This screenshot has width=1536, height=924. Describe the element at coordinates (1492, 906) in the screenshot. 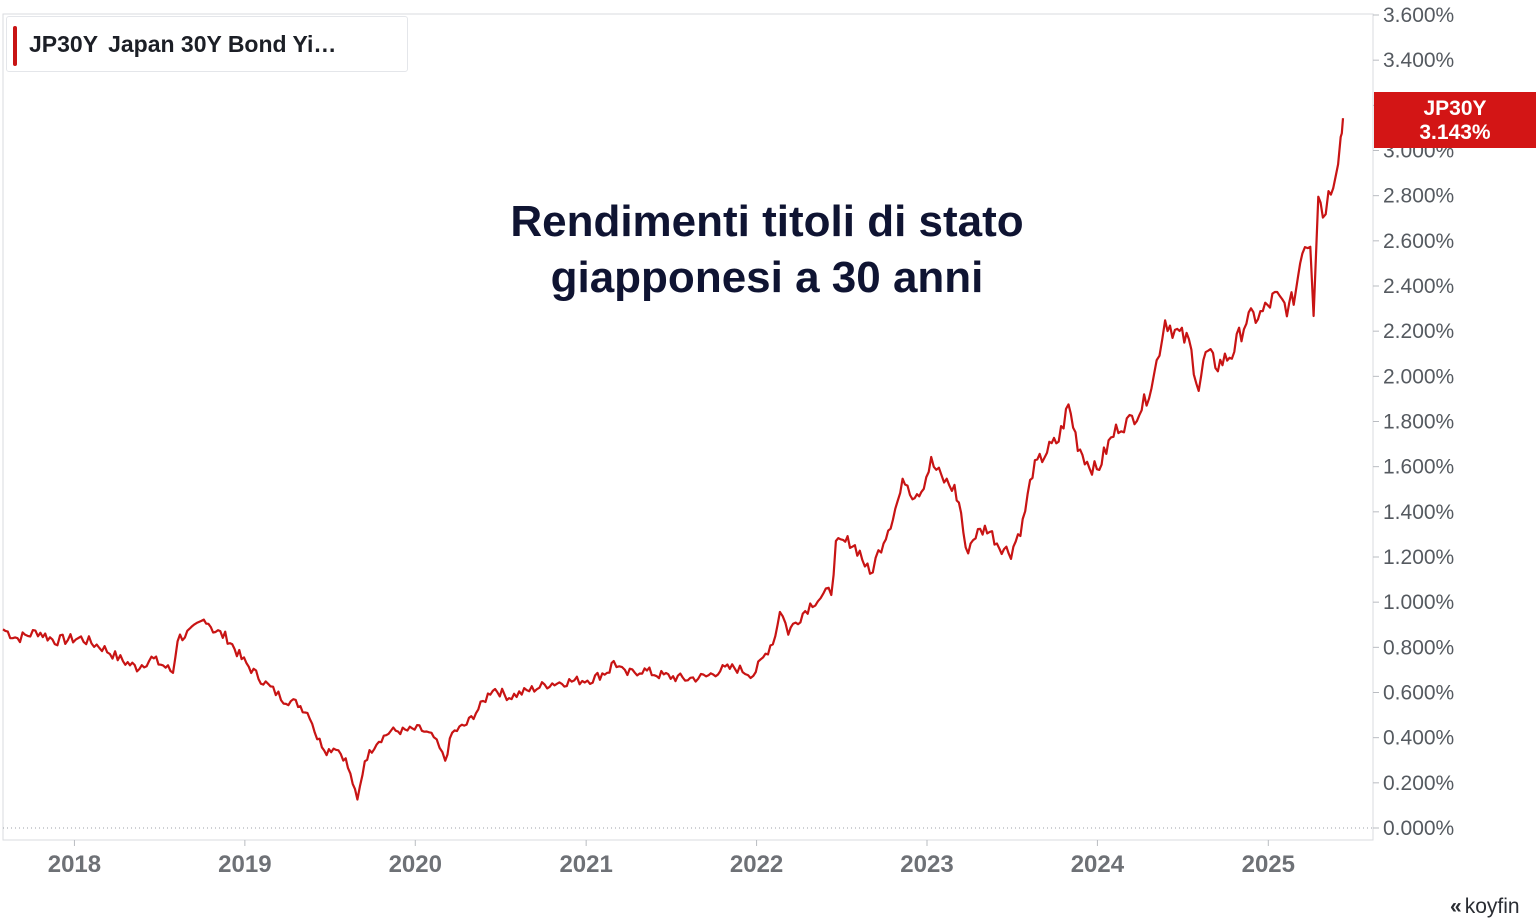

I see `brand-label: koyfin` at that location.